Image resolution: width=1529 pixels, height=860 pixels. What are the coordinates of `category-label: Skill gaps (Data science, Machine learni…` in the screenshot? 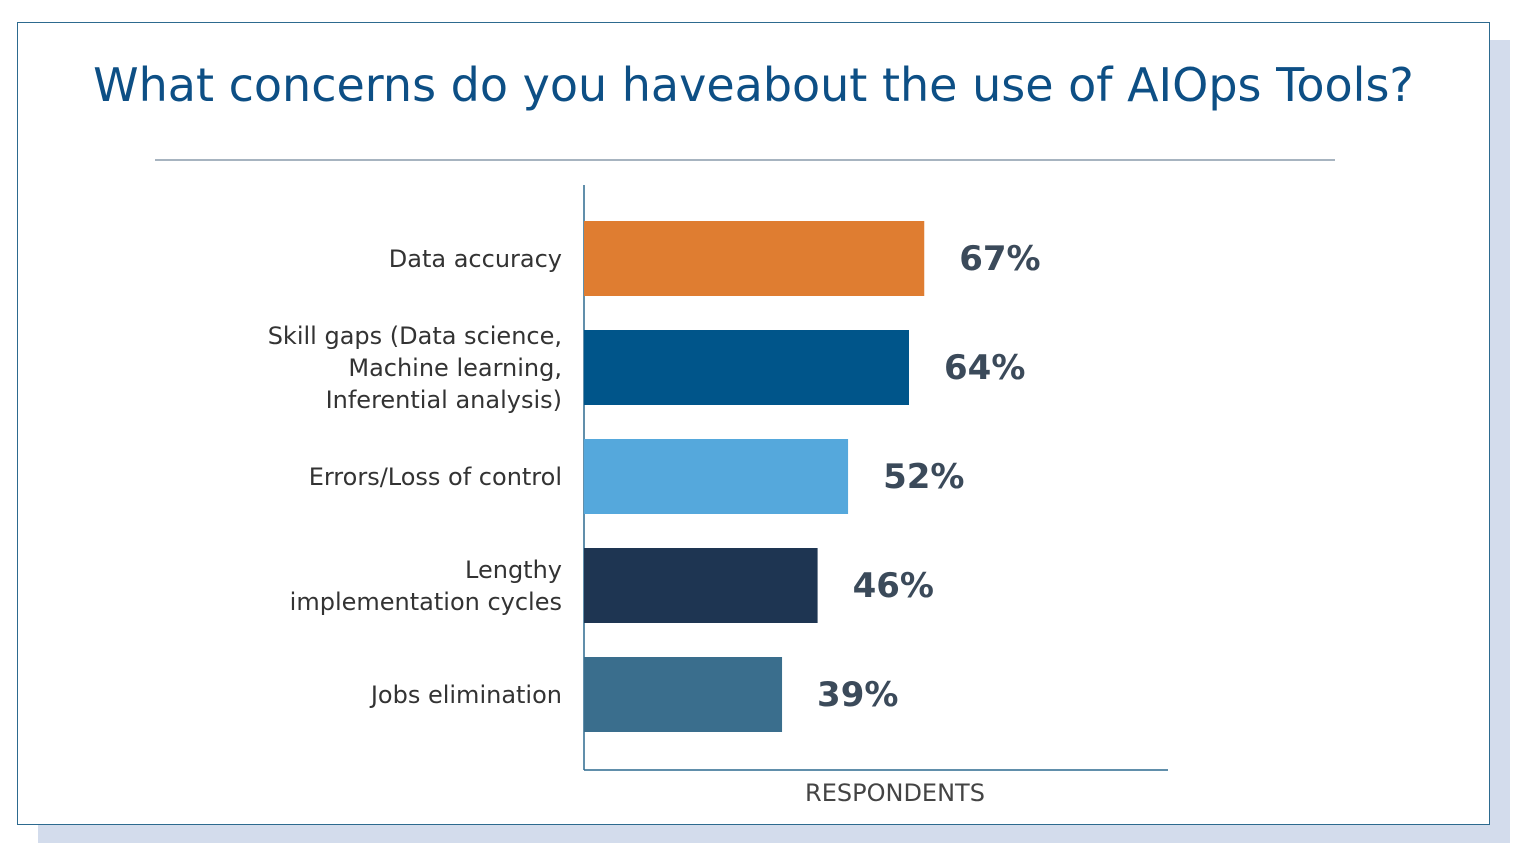 It's located at (414, 367).